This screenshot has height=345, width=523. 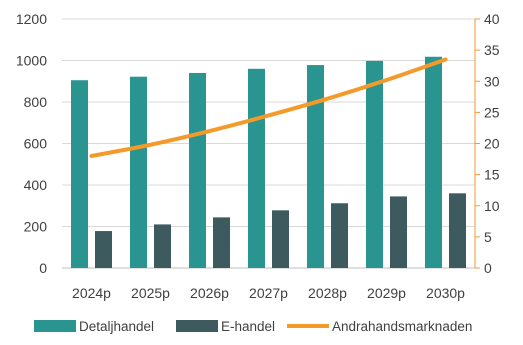 What do you see at coordinates (402, 326) in the screenshot?
I see `legend-label: Andrahandsmarknaden` at bounding box center [402, 326].